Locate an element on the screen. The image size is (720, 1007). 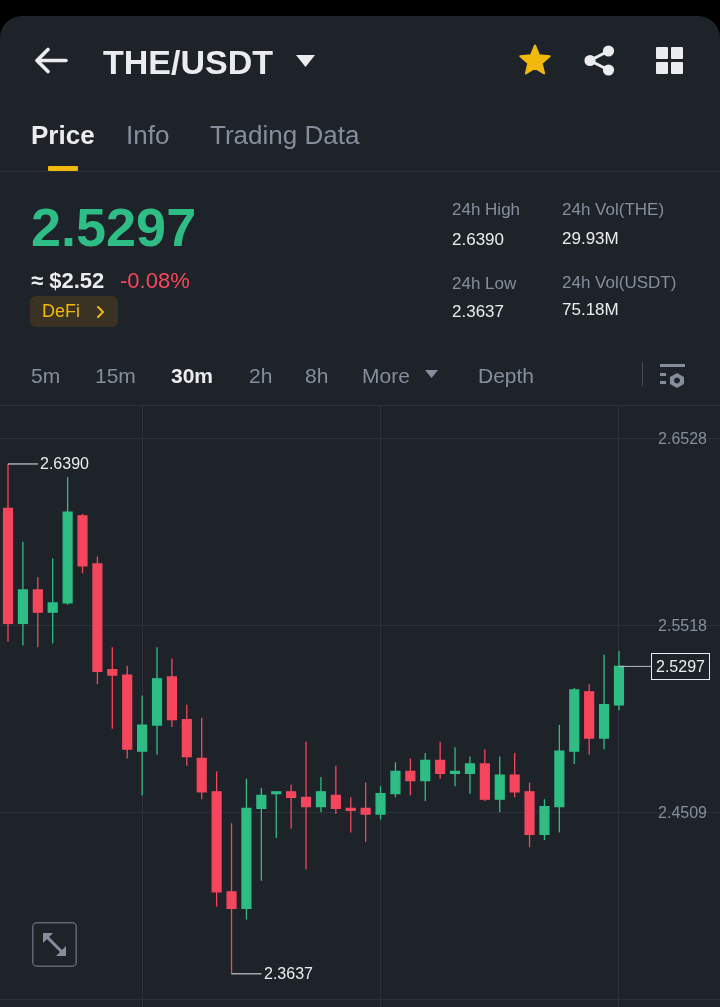
text: 75.18M is located at coordinates (590, 310).